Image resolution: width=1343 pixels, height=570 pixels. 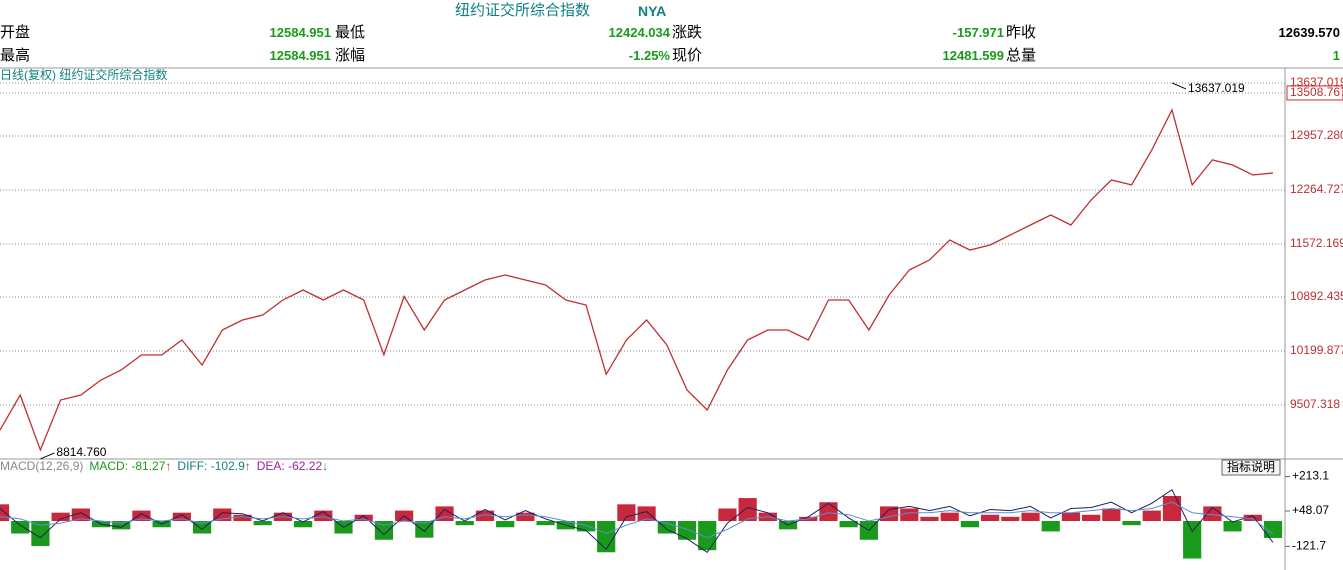 What do you see at coordinates (1021, 55) in the screenshot?
I see `field-label: 总量` at bounding box center [1021, 55].